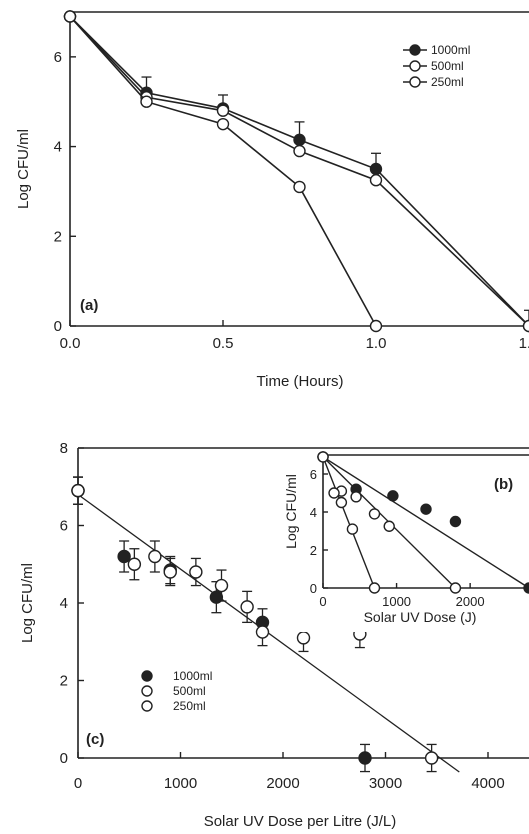 The width and height of the screenshot is (529, 834). Describe the element at coordinates (89, 305) in the screenshot. I see `panel-label: (a)` at that location.